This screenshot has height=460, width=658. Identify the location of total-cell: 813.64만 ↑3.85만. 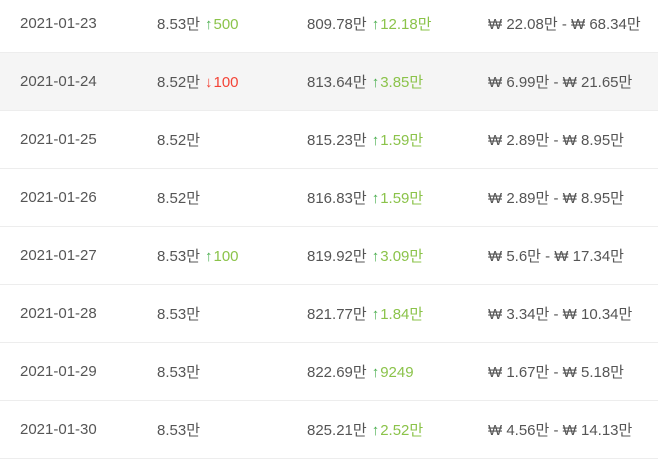
(397, 81).